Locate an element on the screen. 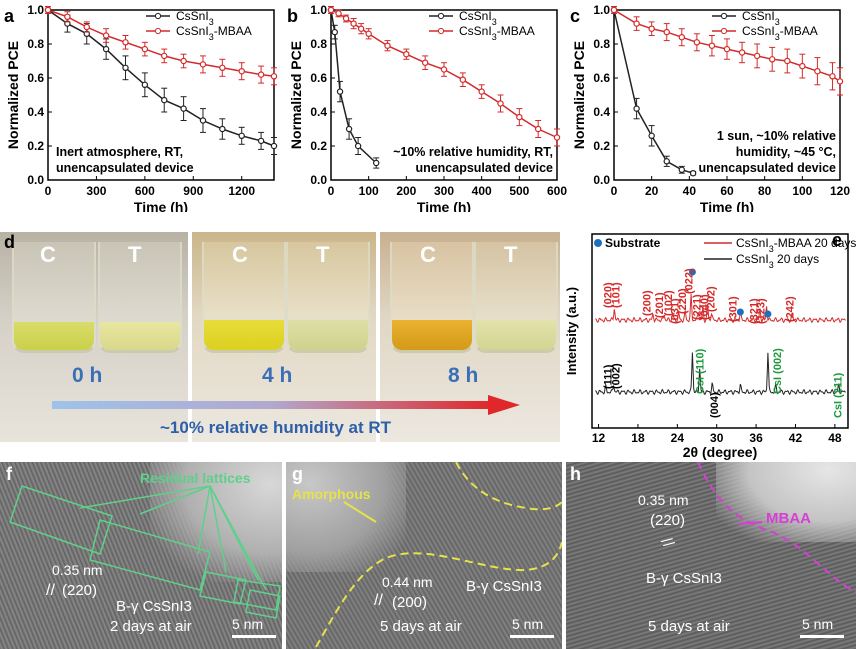 This screenshot has width=856, height=649. plane-label: (220) is located at coordinates (80, 590).